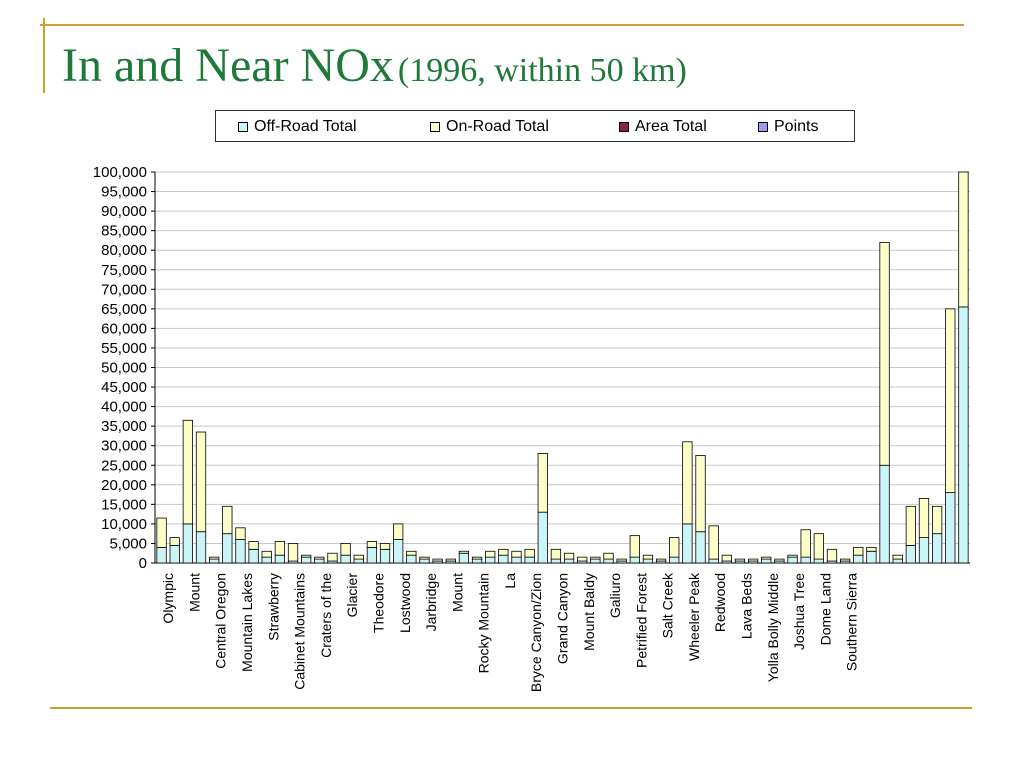 This screenshot has width=1024, height=768. I want to click on slide-title-main: In and Near NOx, so click(228, 65).